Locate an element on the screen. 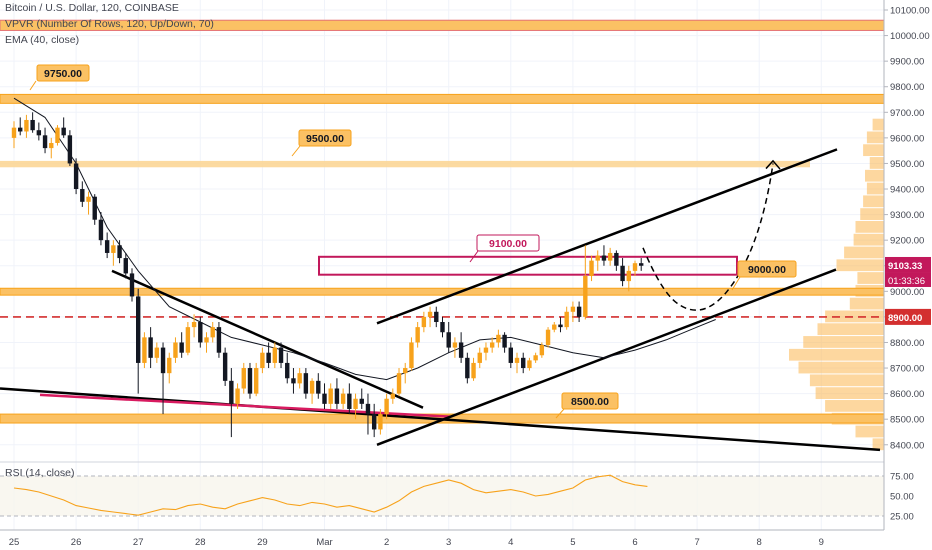 Image resolution: width=932 pixels, height=550 pixels. time-axis: 25 26 27 28 29 Mar 2 3 4 5 6 7 8 9 is located at coordinates (442, 538).